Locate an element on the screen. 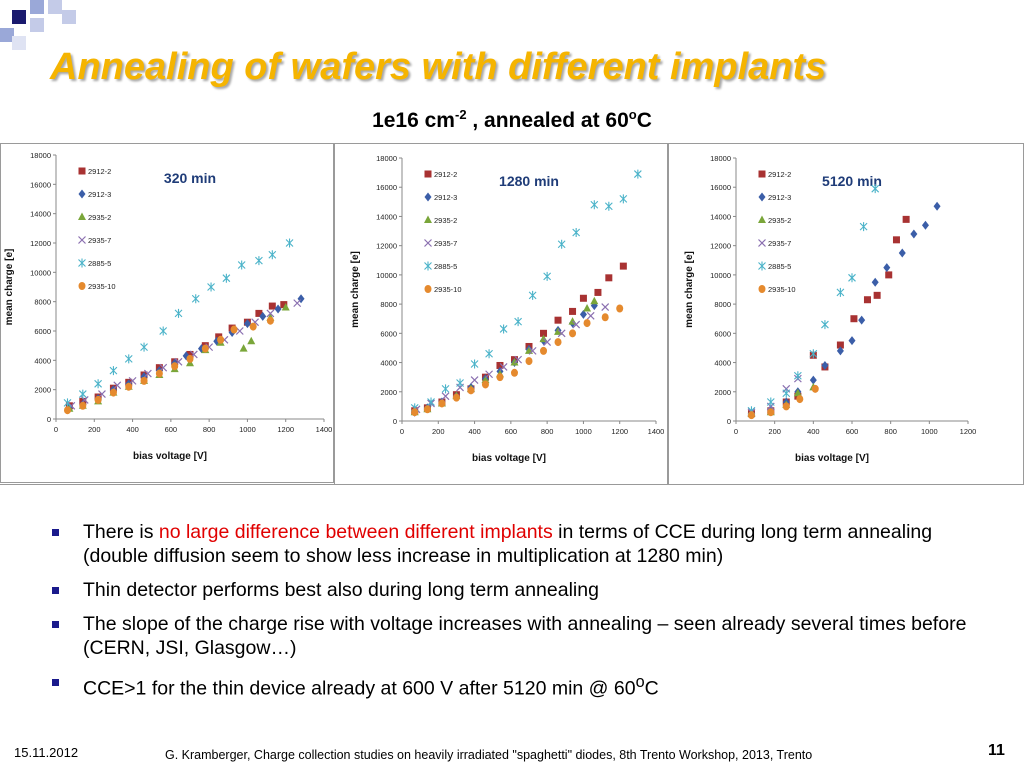 This screenshot has height=768, width=1024. x-tick-label: 1400 is located at coordinates (324, 429).